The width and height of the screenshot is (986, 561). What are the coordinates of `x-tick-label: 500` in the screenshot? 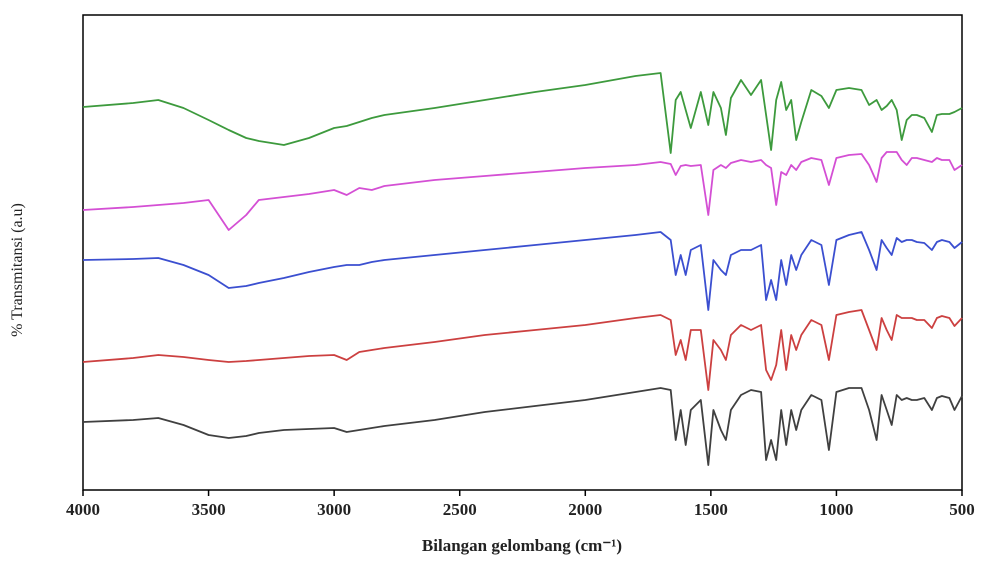 It's located at (962, 509).